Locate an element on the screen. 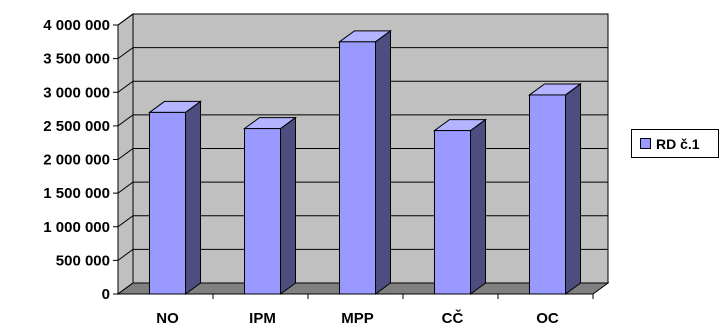 The image size is (726, 329). x-category-label: IPM is located at coordinates (262, 318).